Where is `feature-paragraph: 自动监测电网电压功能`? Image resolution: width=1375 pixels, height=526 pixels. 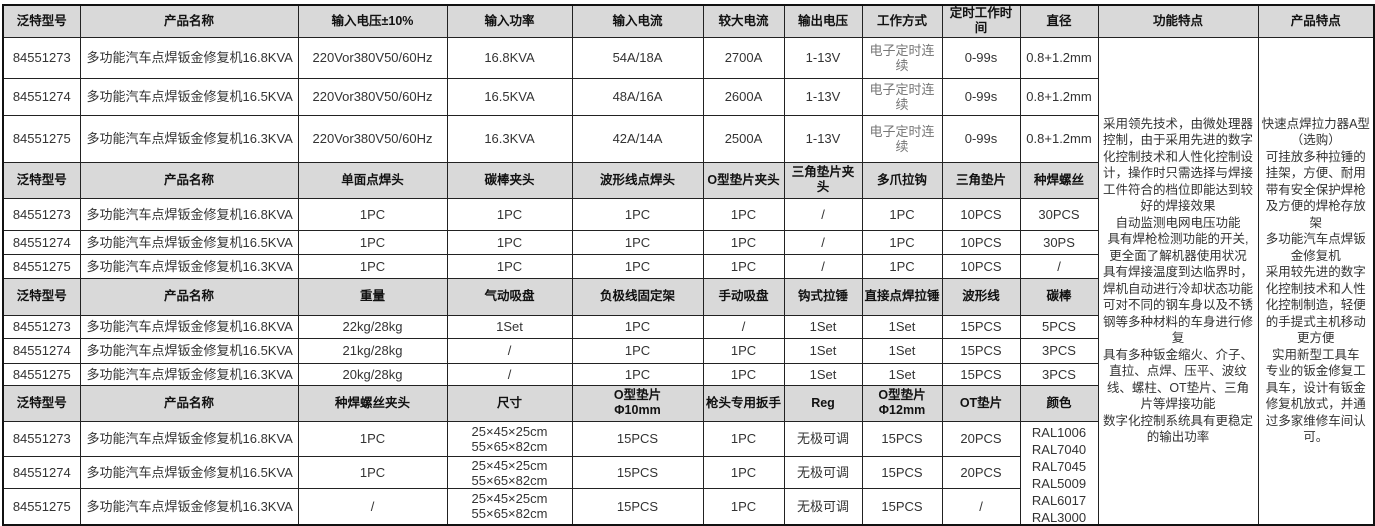 feature-paragraph: 自动监测电网电压功能 is located at coordinates (1178, 222).